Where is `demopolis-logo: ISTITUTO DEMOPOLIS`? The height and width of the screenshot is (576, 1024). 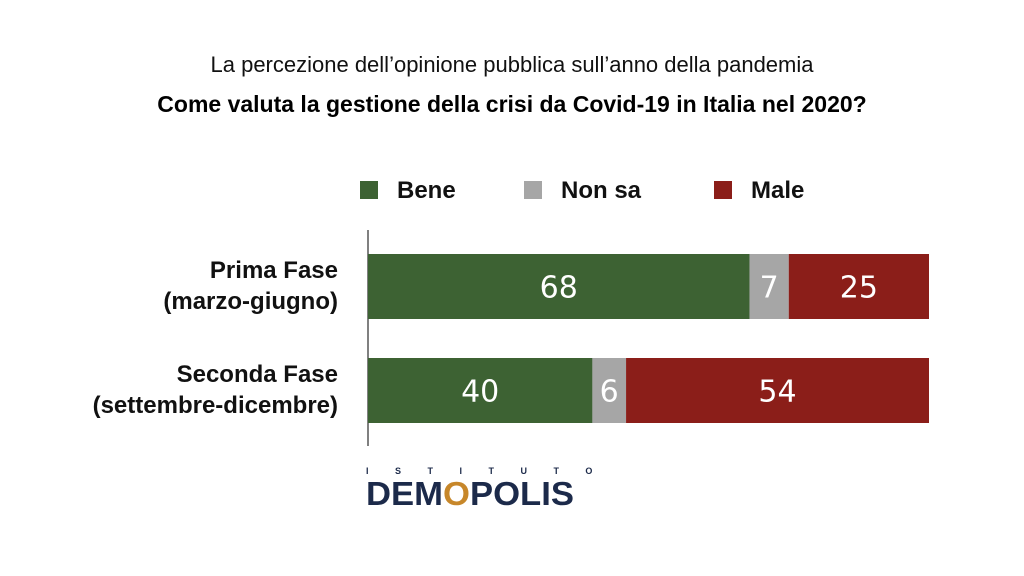
demopolis-logo: ISTITUTO DEMOPOLIS is located at coordinates (496, 489).